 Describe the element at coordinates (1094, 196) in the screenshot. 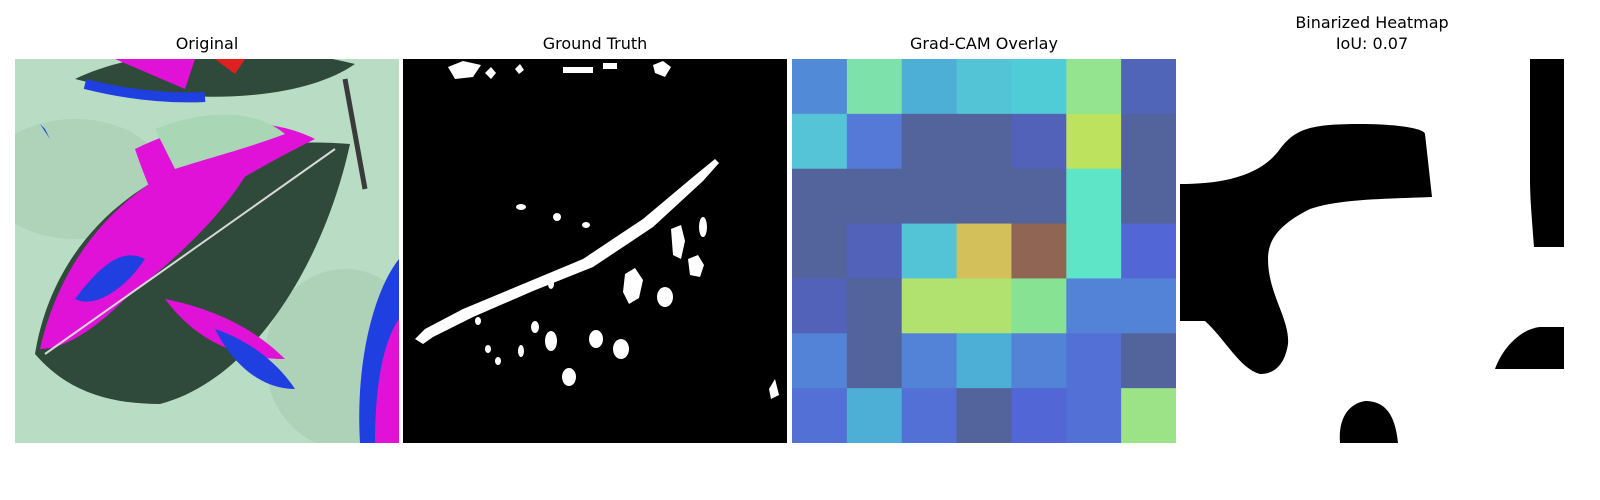

I see `gradcam-cell-r2-c5` at that location.